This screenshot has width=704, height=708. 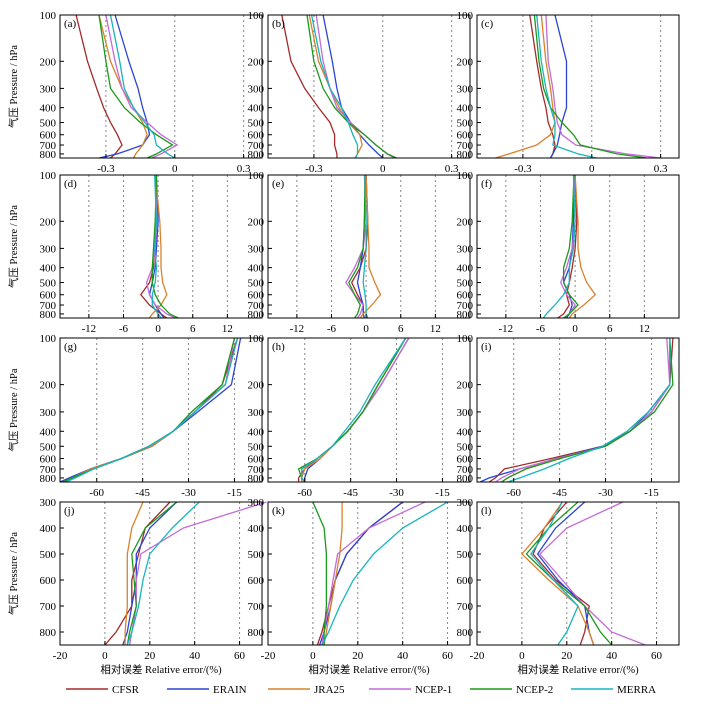 What do you see at coordinates (278, 24) in the screenshot?
I see `panel-label: (b)` at bounding box center [278, 24].